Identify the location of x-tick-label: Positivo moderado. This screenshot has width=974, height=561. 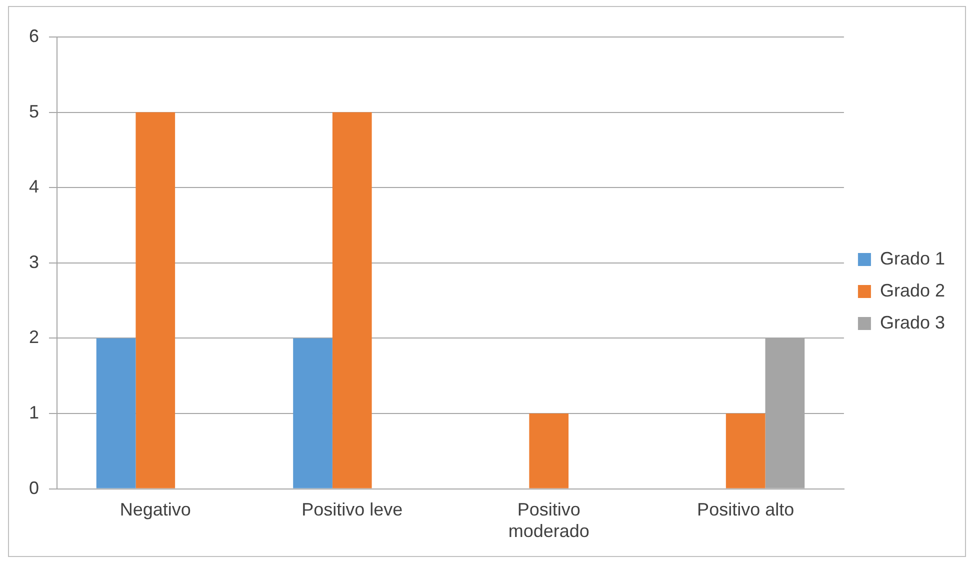
(549, 521).